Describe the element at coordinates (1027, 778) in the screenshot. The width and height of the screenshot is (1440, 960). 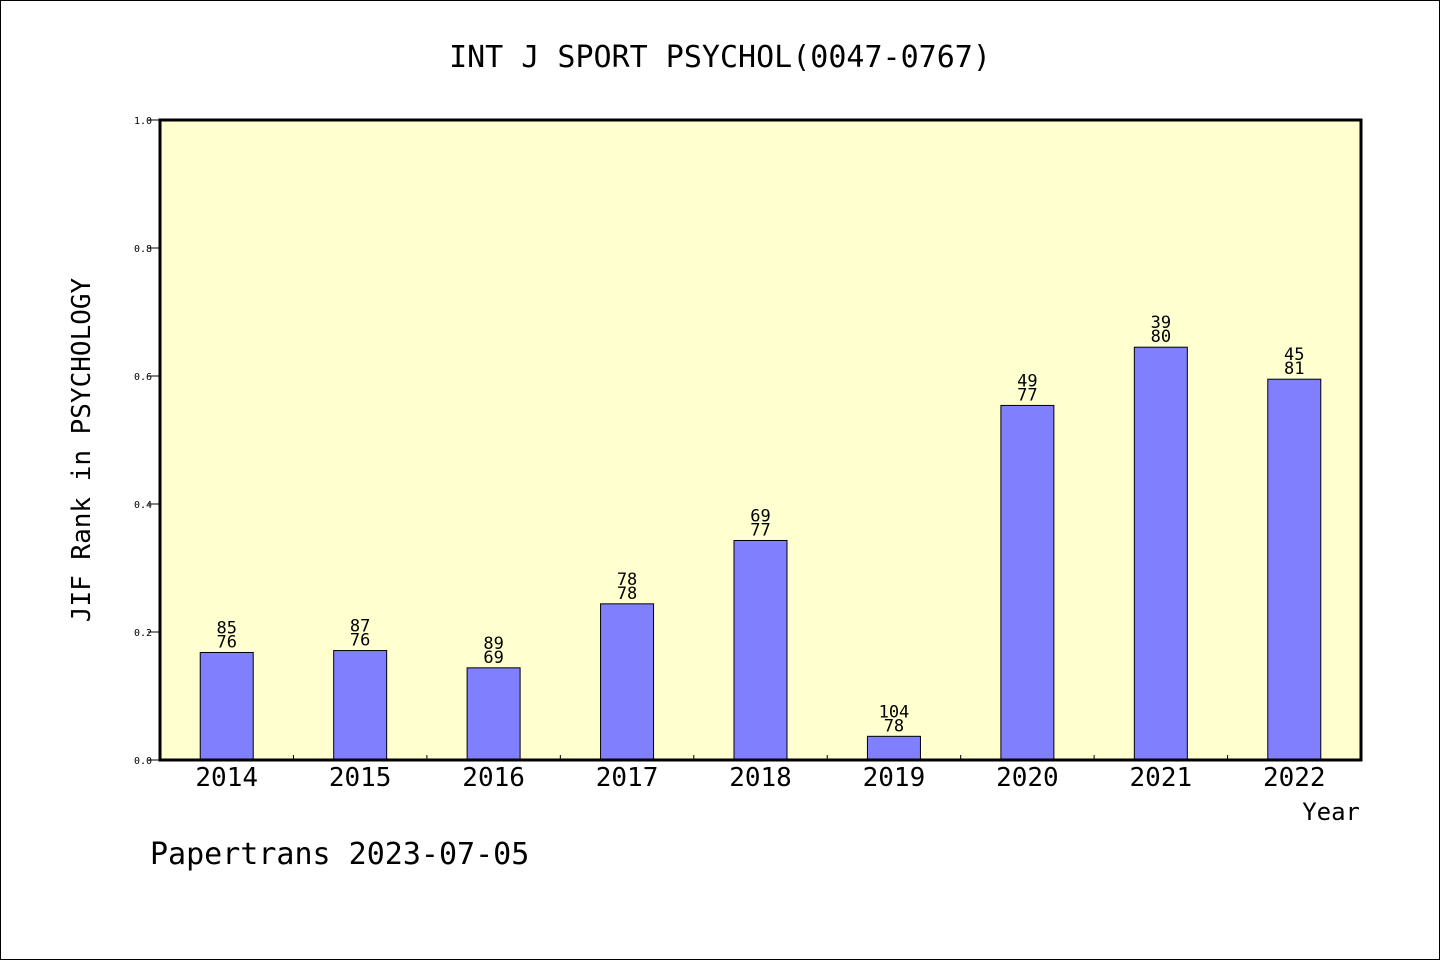
I see `x-tick-label: 2020` at that location.